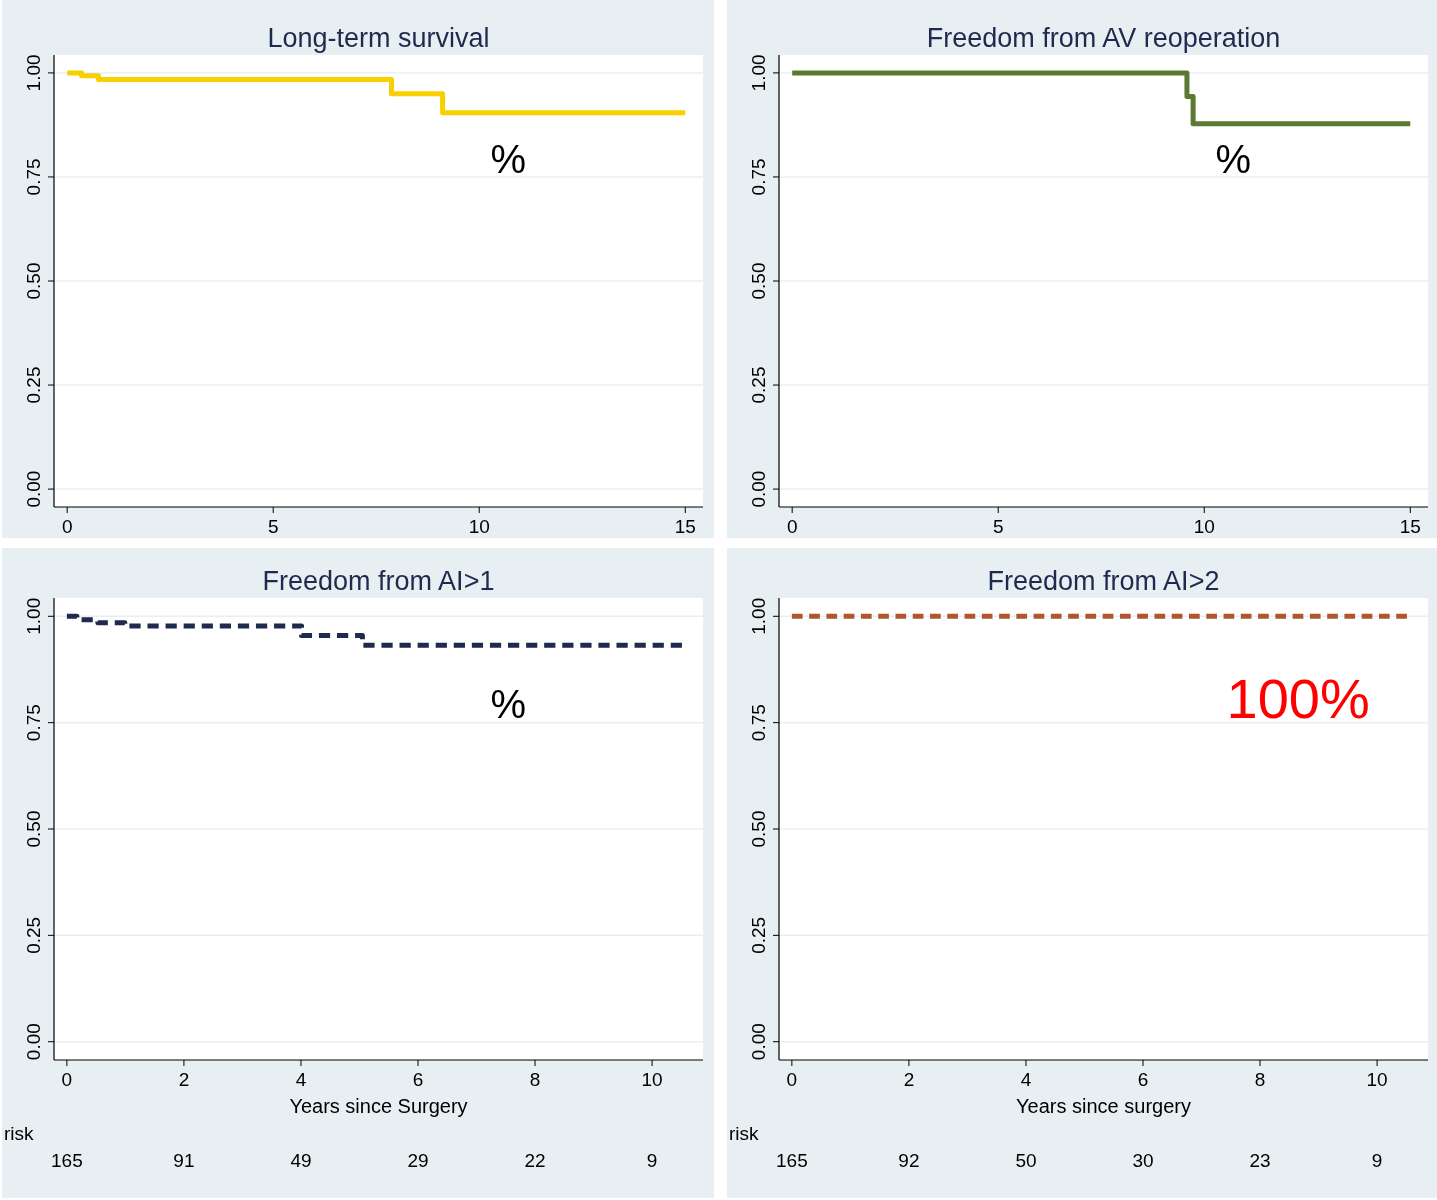 Image resolution: width=1437 pixels, height=1200 pixels. I want to click on text: 49, so click(301, 1160).